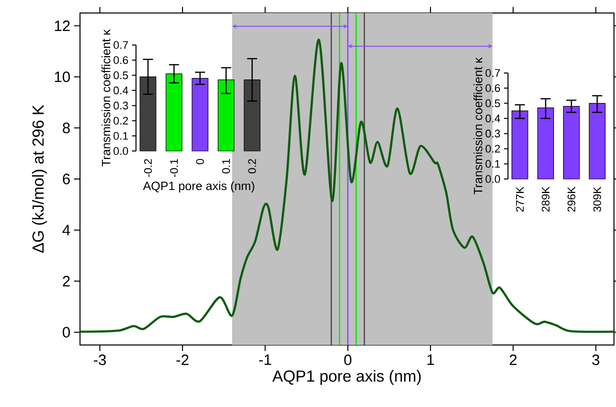 The width and height of the screenshot is (616, 407). Describe the element at coordinates (62, 77) in the screenshot. I see `y-tick-label: 10` at that location.